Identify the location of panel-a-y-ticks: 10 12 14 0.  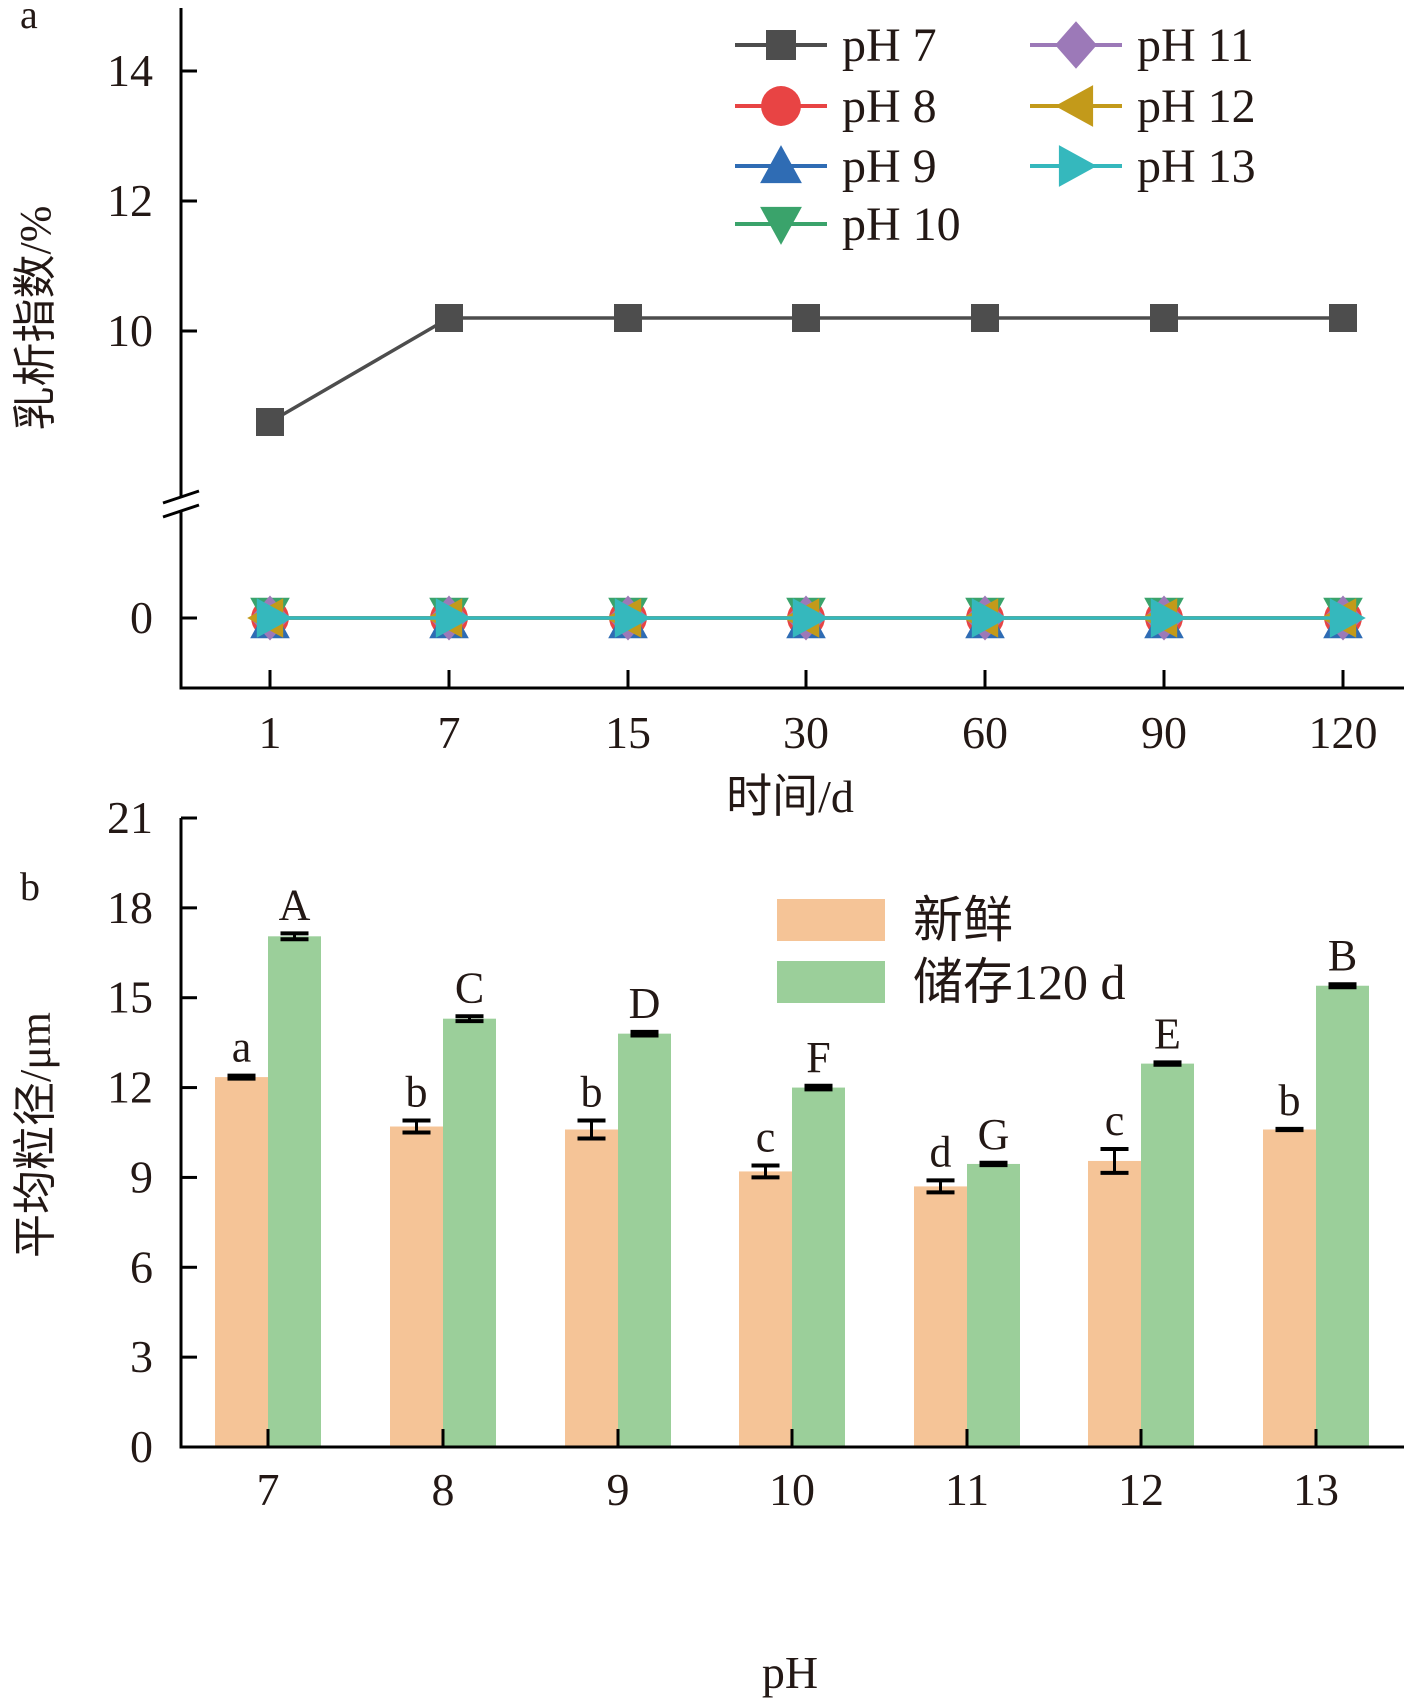
(152, 344).